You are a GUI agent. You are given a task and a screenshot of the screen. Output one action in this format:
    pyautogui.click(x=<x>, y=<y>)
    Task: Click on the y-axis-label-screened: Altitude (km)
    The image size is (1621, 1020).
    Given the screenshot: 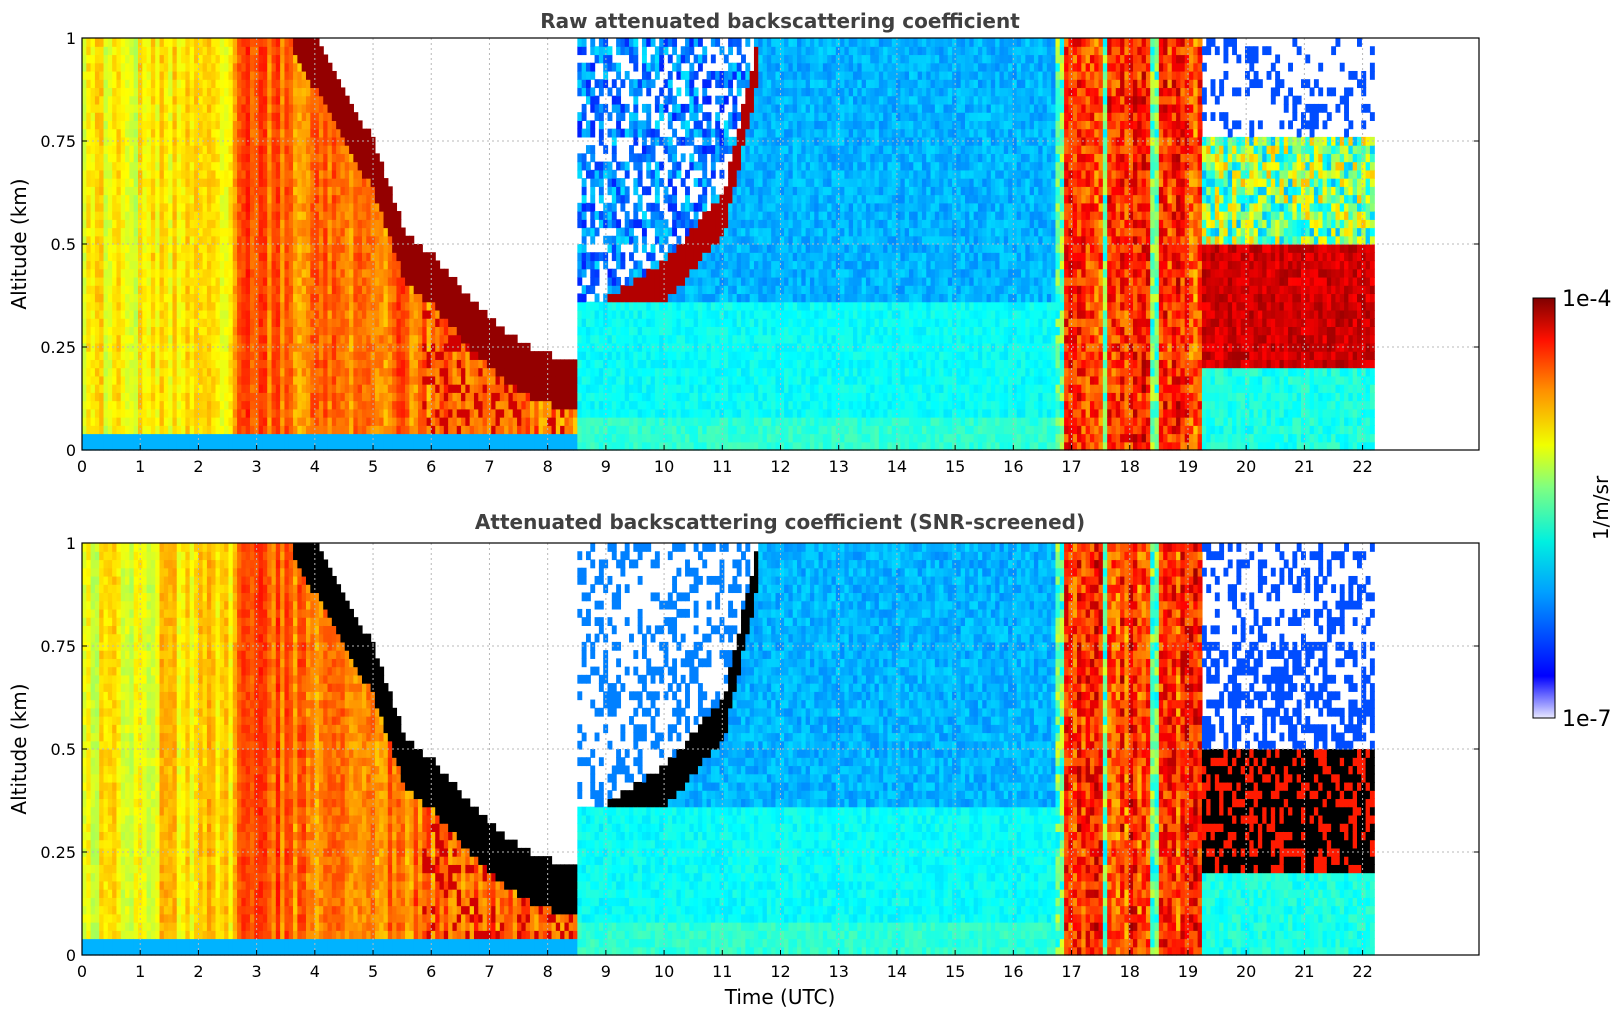 What is the action you would take?
    pyautogui.click(x=19, y=748)
    